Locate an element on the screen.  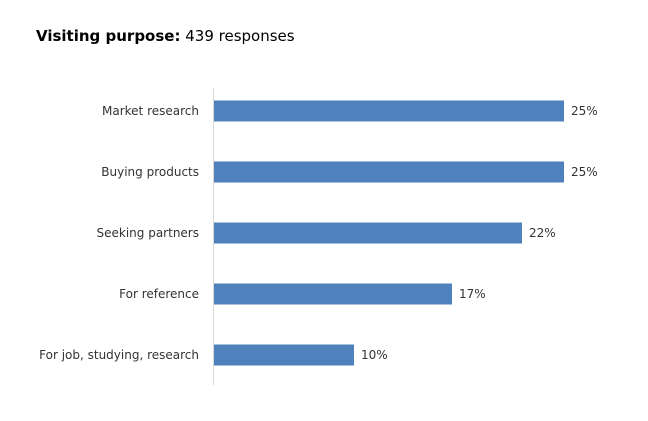
category-label-1: Market research is located at coordinates (150, 111).